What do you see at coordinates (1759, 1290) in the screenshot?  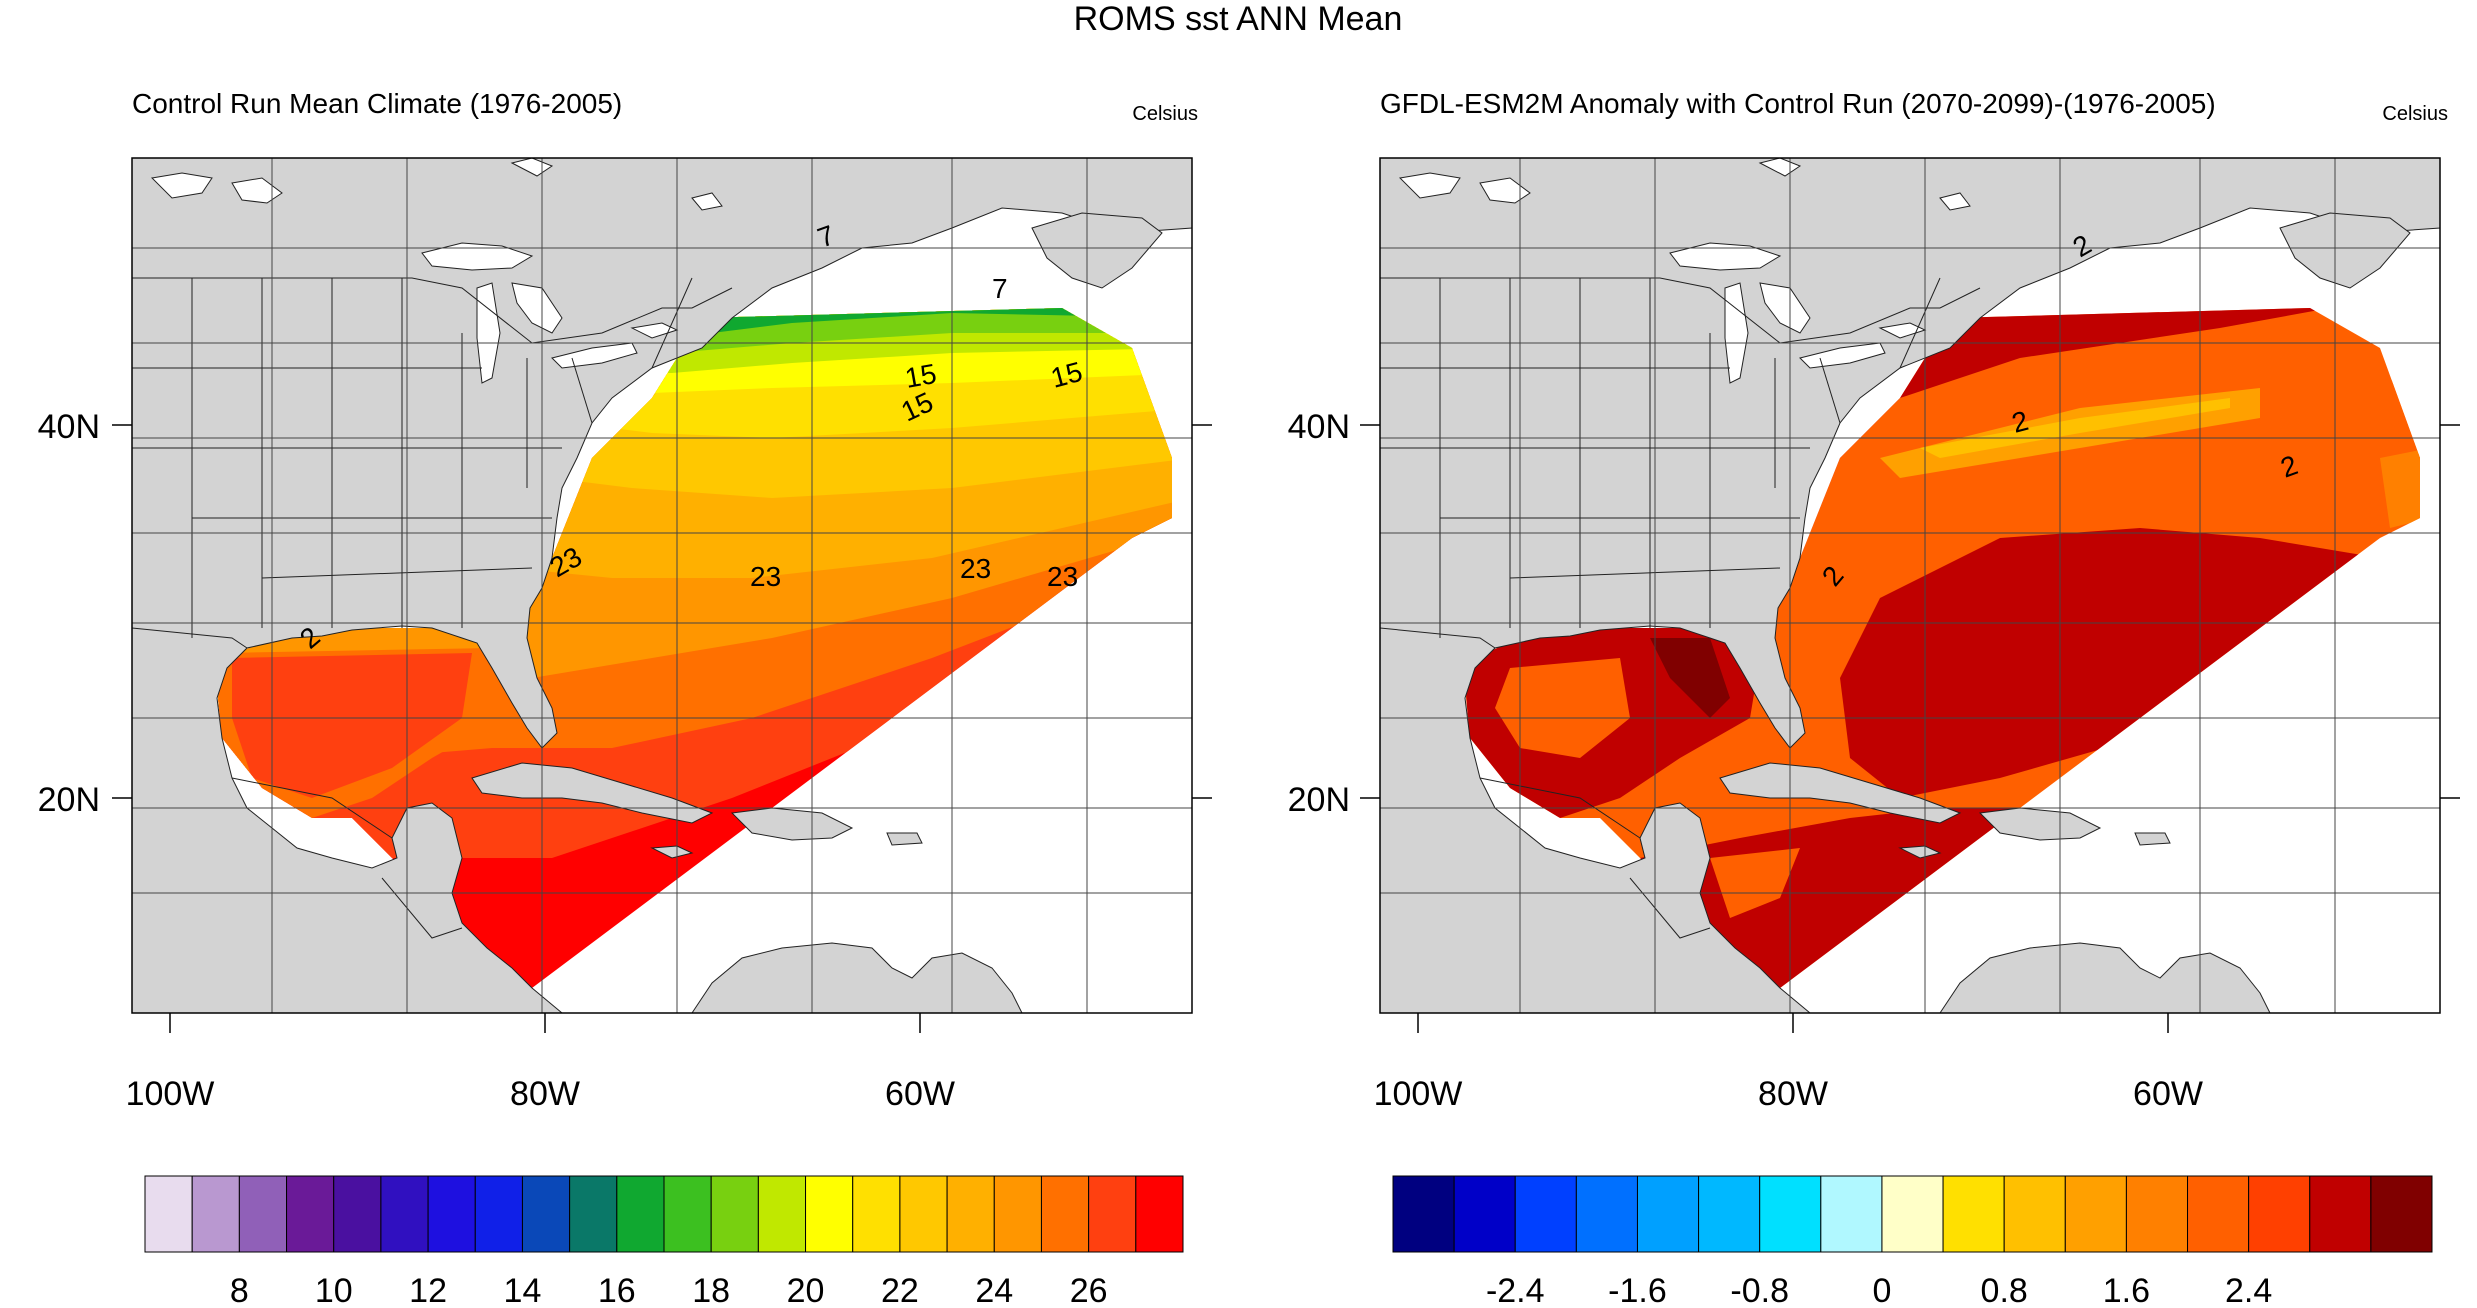 I see `colorbar-tick-label: -0.8` at bounding box center [1759, 1290].